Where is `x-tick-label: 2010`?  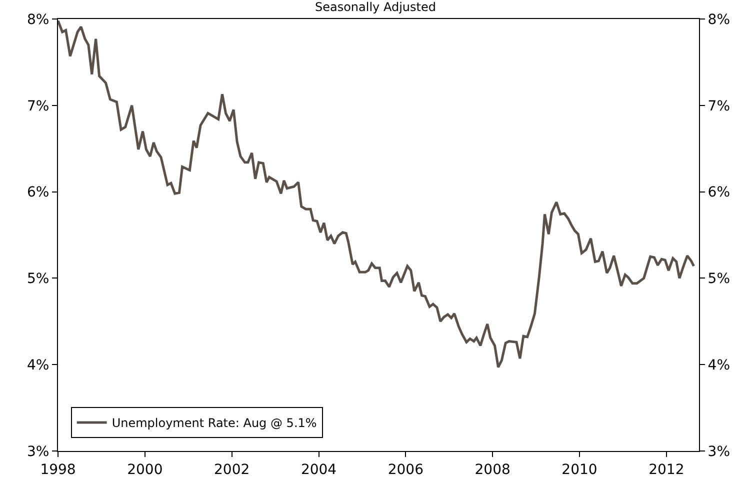
x-tick-label: 2010 is located at coordinates (580, 470).